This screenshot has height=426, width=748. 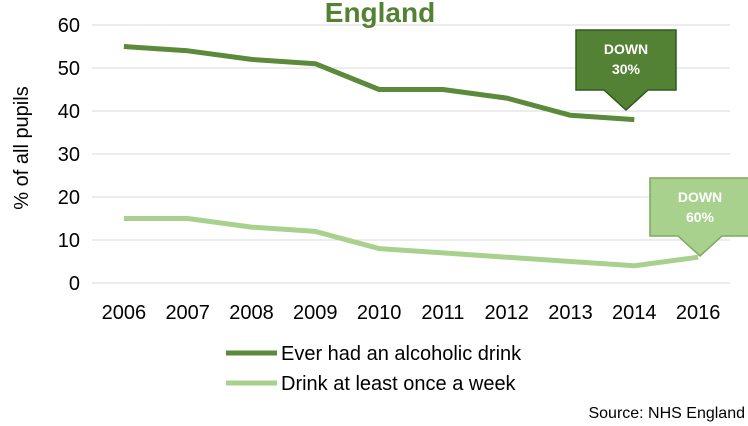 I want to click on y-tick-label: 50, so click(x=69, y=69).